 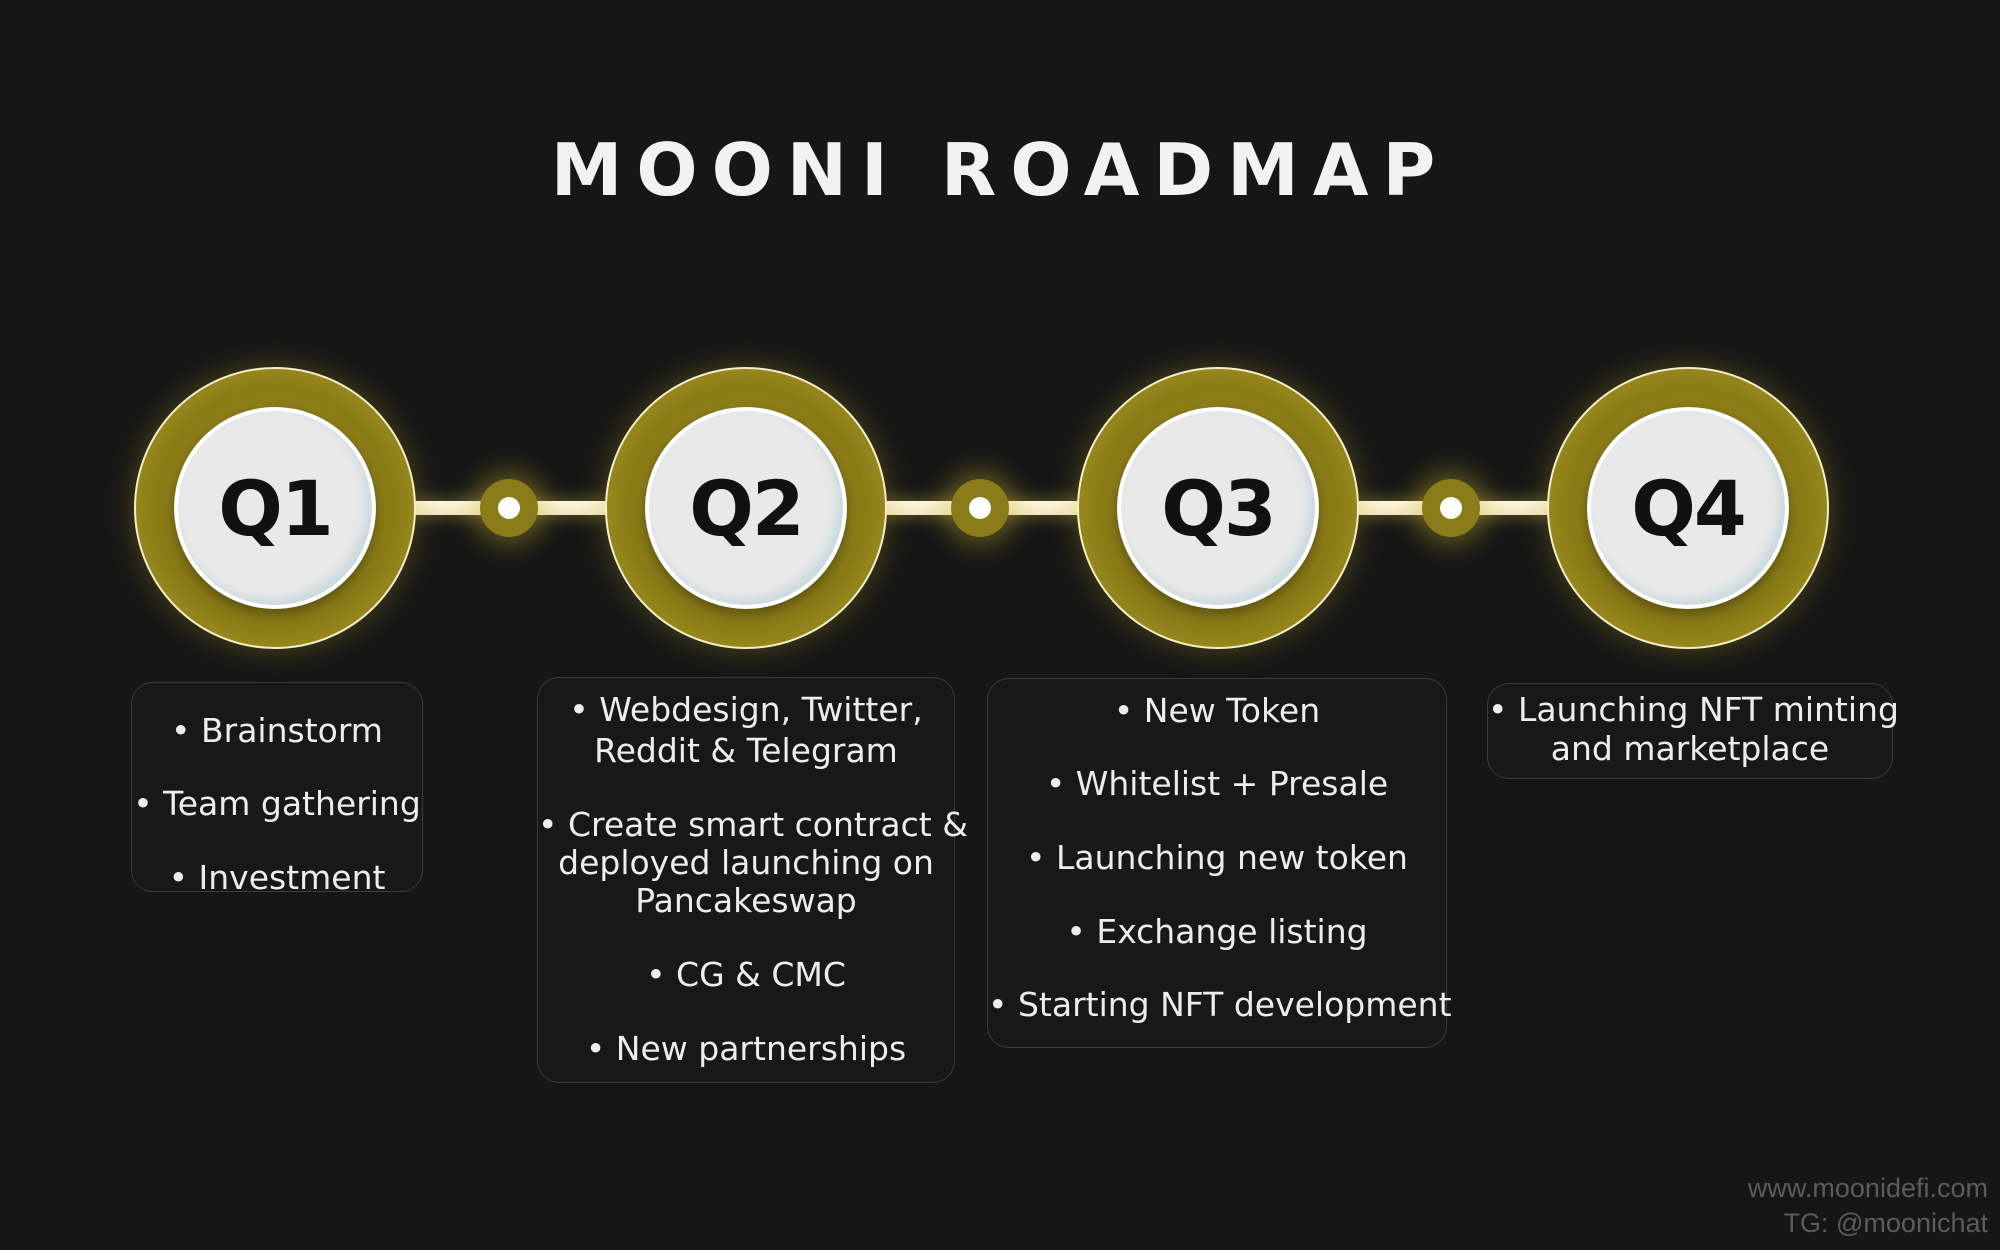 What do you see at coordinates (746, 709) in the screenshot?
I see `q2-item: • Webdesign, Twitter,` at bounding box center [746, 709].